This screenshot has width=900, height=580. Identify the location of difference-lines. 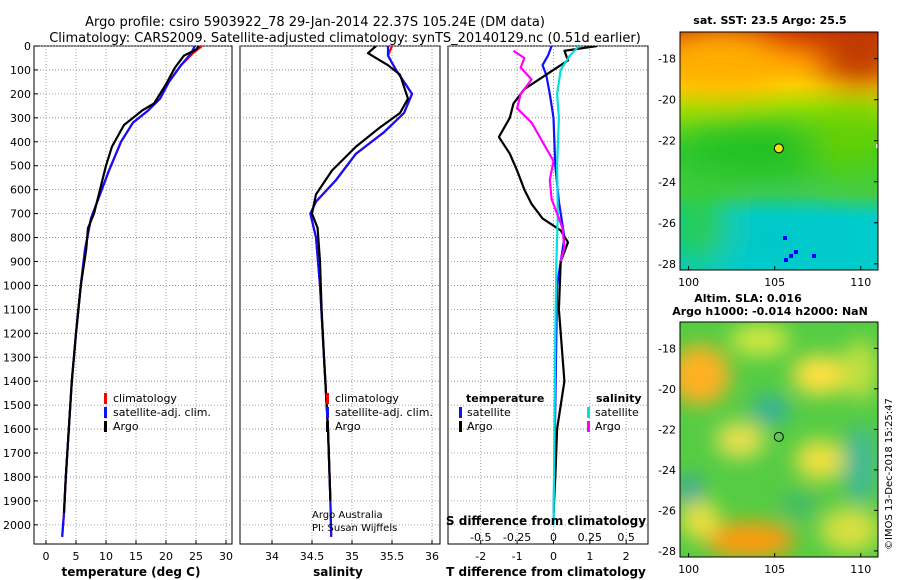
(547, 285).